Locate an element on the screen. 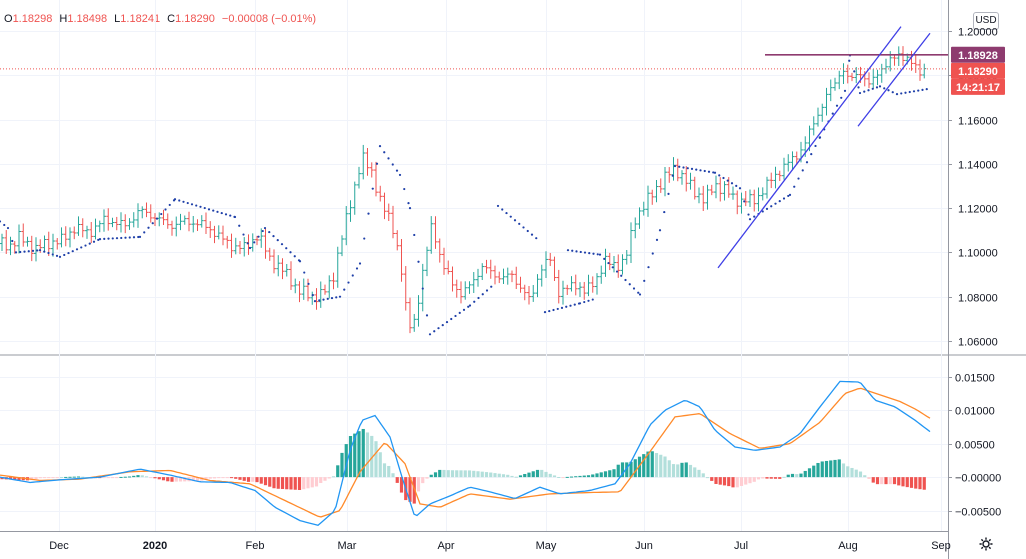 The width and height of the screenshot is (1026, 559). bar-countdown-label: 14:21:17 is located at coordinates (978, 88).